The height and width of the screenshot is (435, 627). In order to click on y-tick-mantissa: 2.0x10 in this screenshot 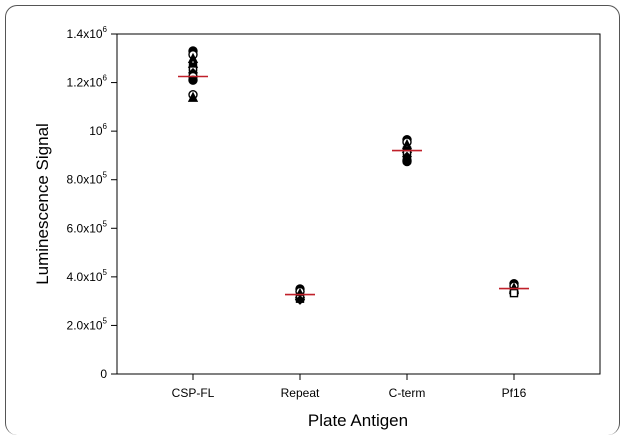, I will do `click(85, 325)`.